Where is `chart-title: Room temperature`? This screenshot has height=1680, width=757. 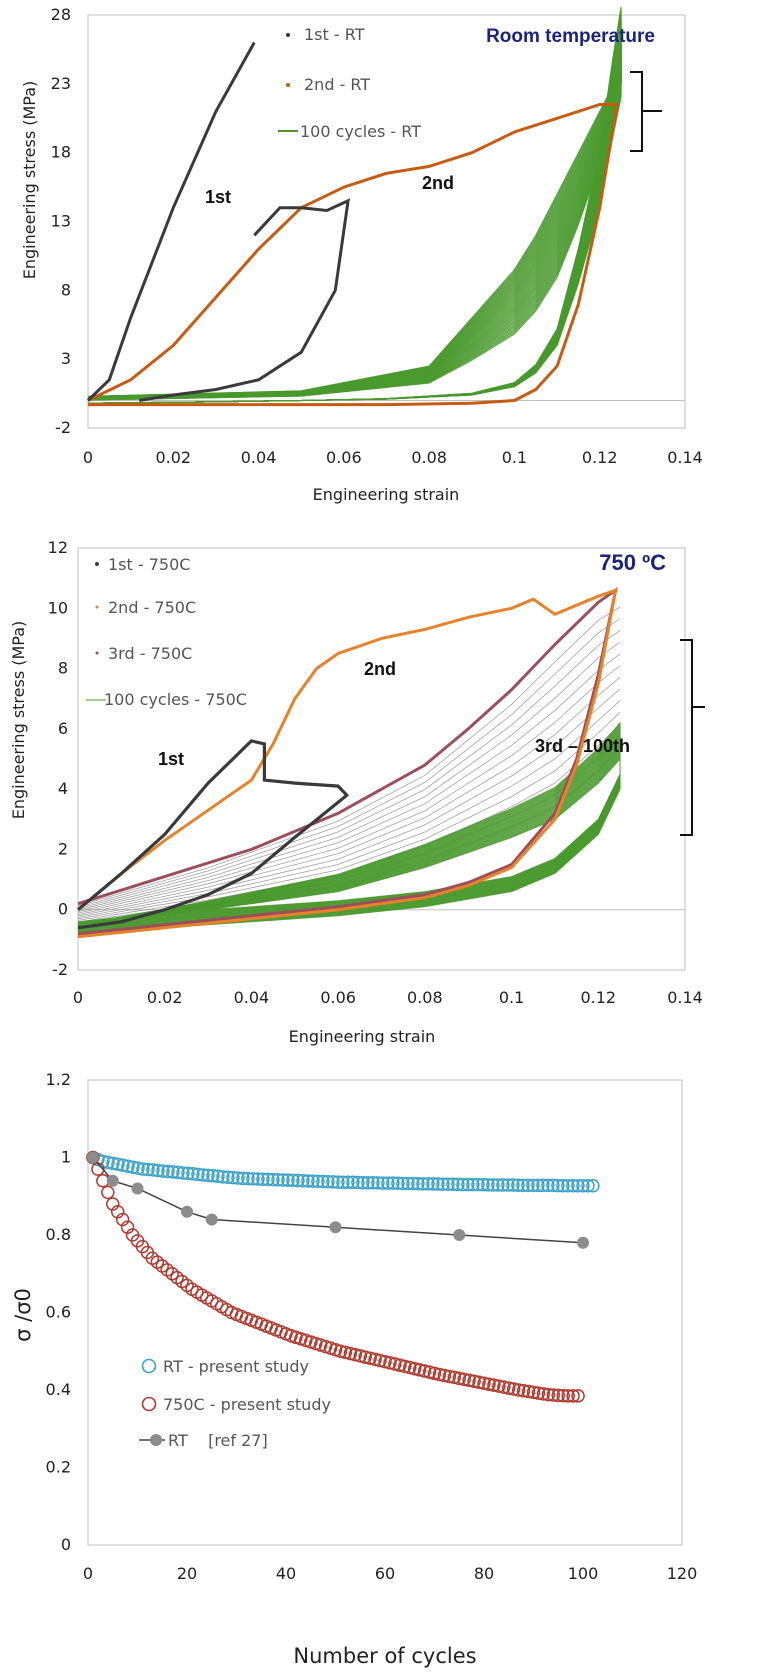 chart-title: Room temperature is located at coordinates (570, 36).